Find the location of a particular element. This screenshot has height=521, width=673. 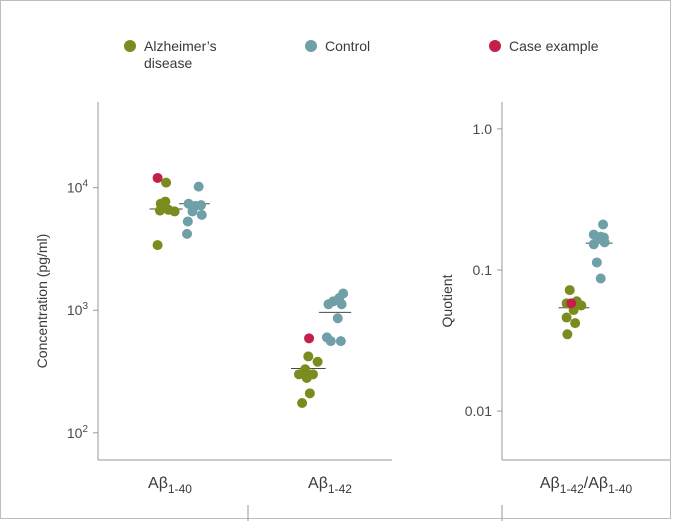

y-tick-label-1-1: 0.1 is located at coordinates (483, 270).